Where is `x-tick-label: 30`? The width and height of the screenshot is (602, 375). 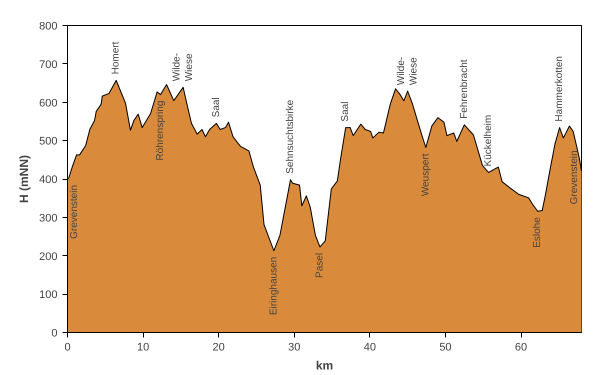
x-tick-label: 30 is located at coordinates (294, 348).